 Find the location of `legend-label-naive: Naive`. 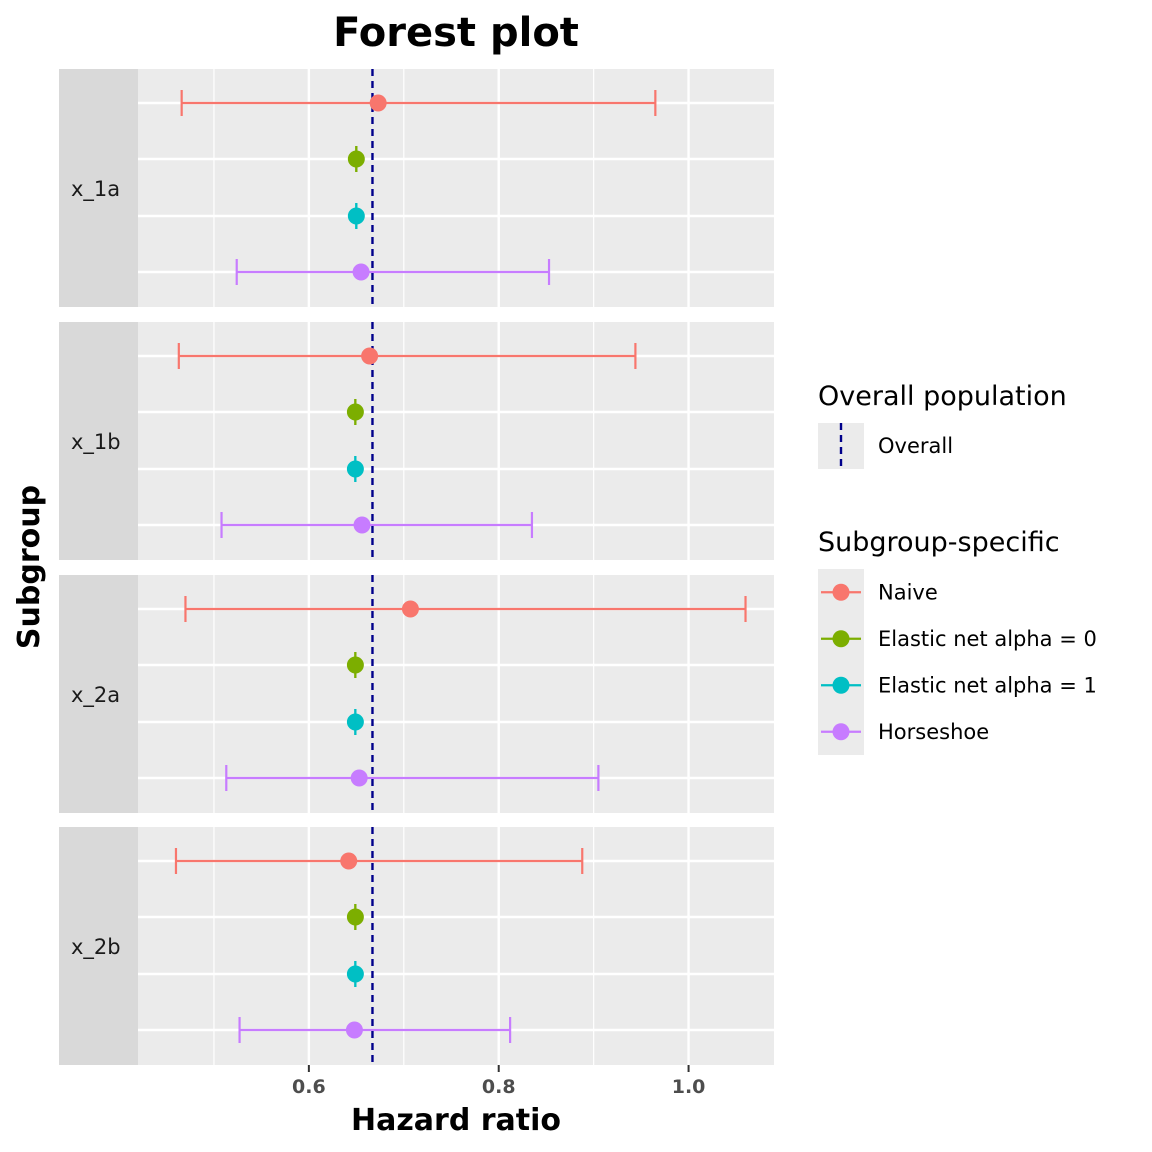

legend-label-naive: Naive is located at coordinates (908, 592).